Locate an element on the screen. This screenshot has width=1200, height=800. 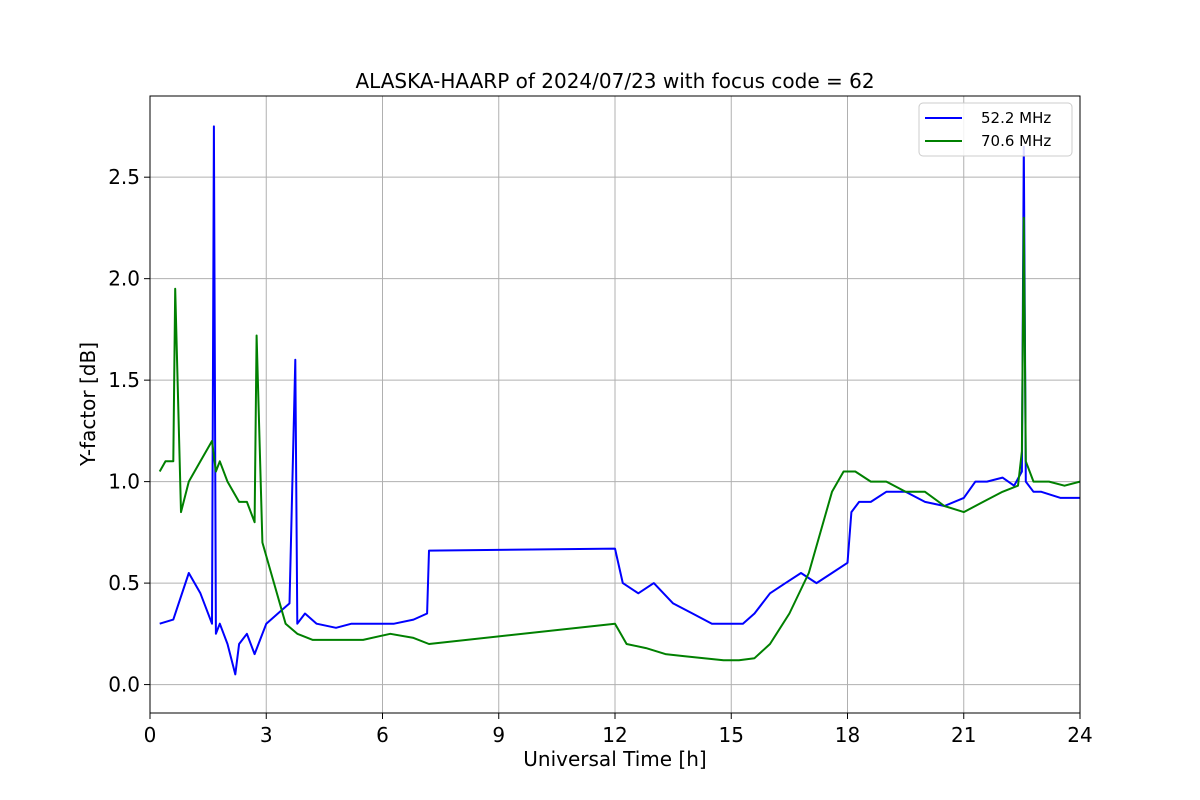
legend: 52.2 MHz 70.6 MHz is located at coordinates (995, 129).